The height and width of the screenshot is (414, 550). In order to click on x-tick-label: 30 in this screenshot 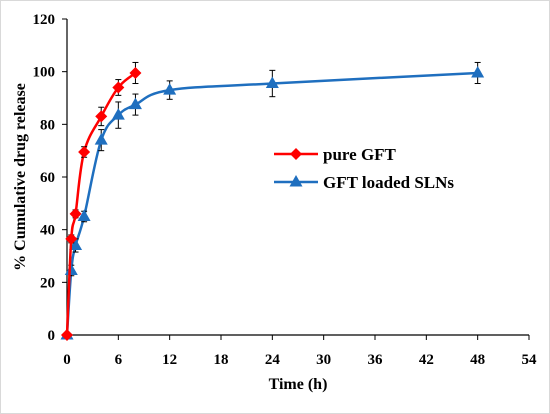, I will do `click(323, 360)`.